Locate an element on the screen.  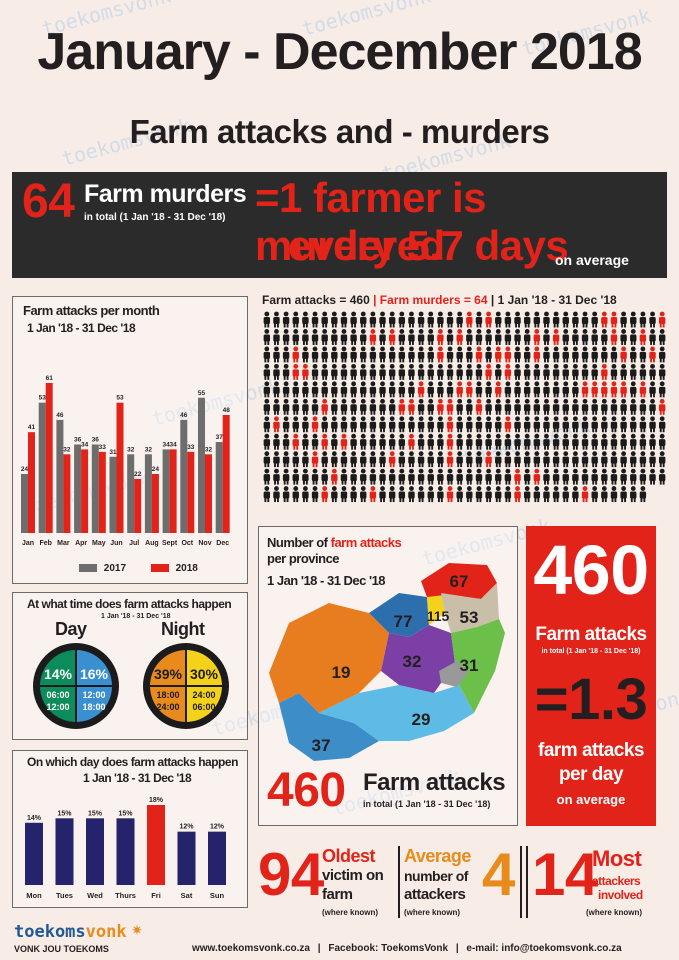
oldest-victim-value: 94 is located at coordinates (291, 874).